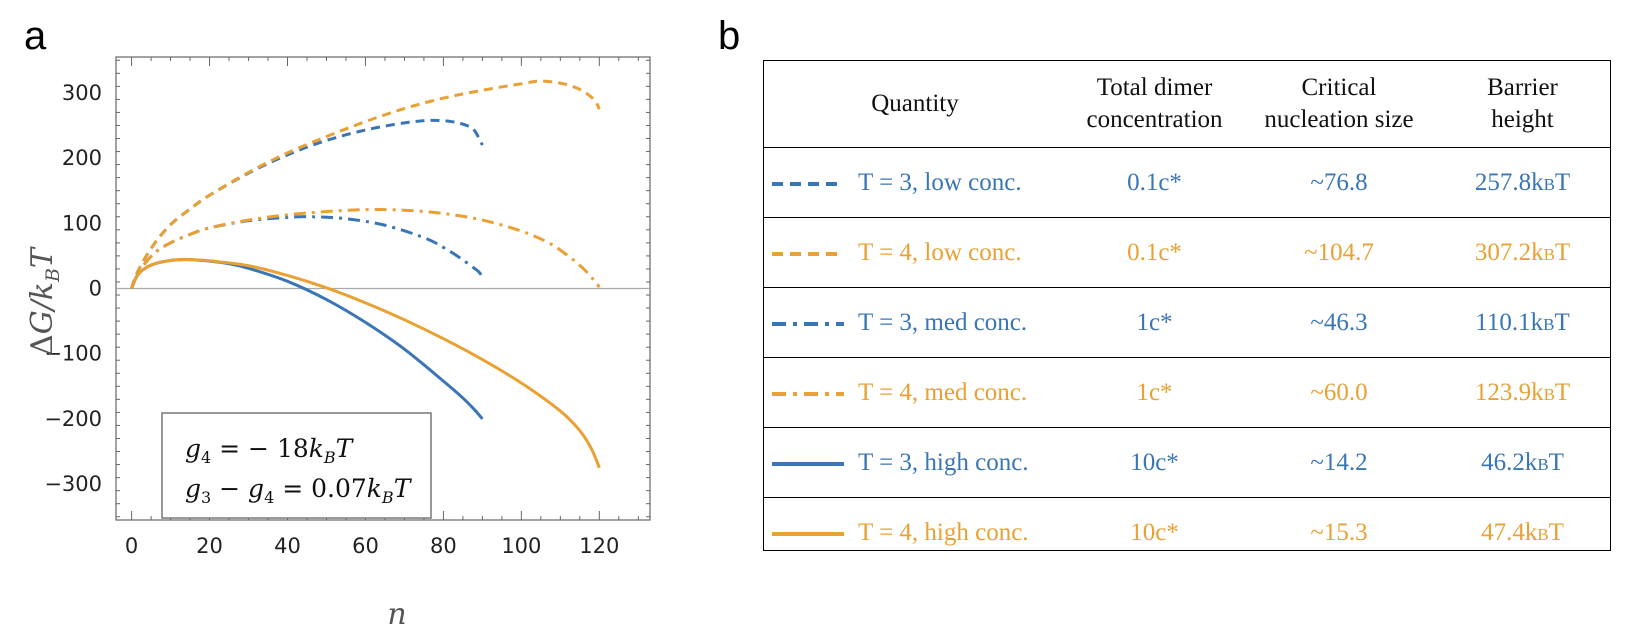 This screenshot has height=644, width=1638. I want to click on table-row: T = 4, high conc. 10c* ~15.3 47.4kBT, so click(1187, 532).